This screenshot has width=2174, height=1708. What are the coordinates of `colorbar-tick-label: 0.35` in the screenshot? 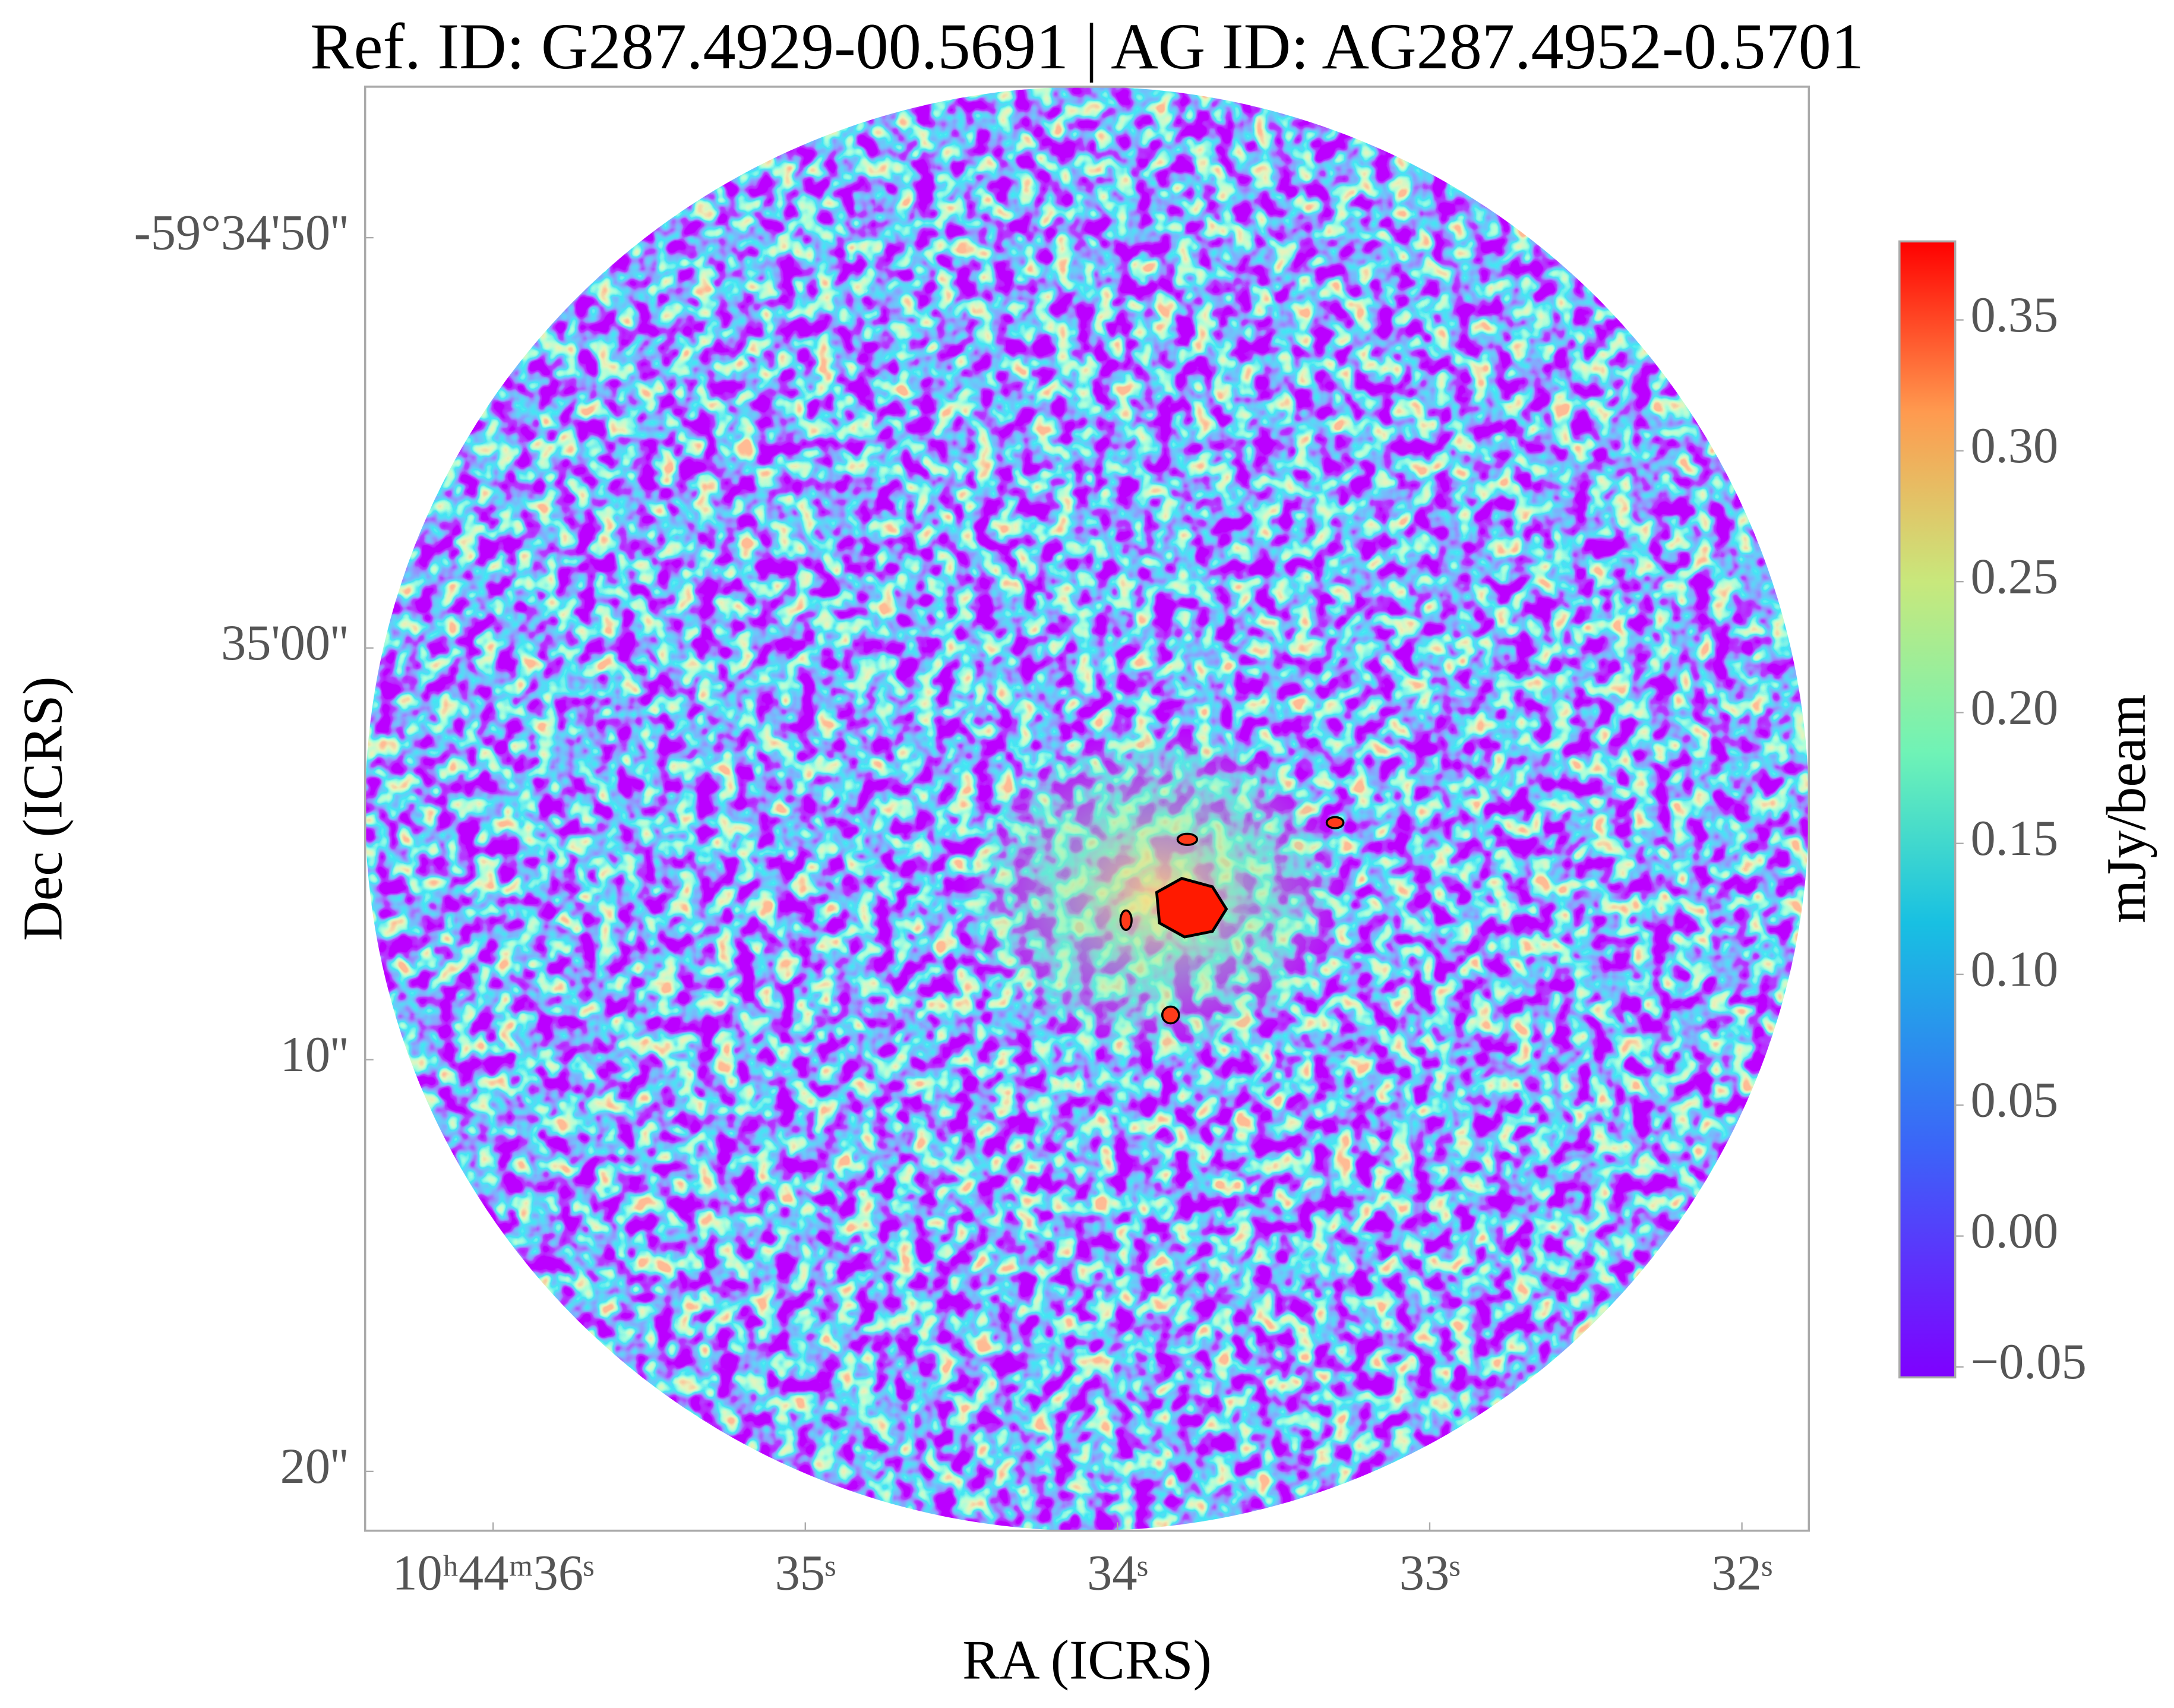 It's located at (2014, 316).